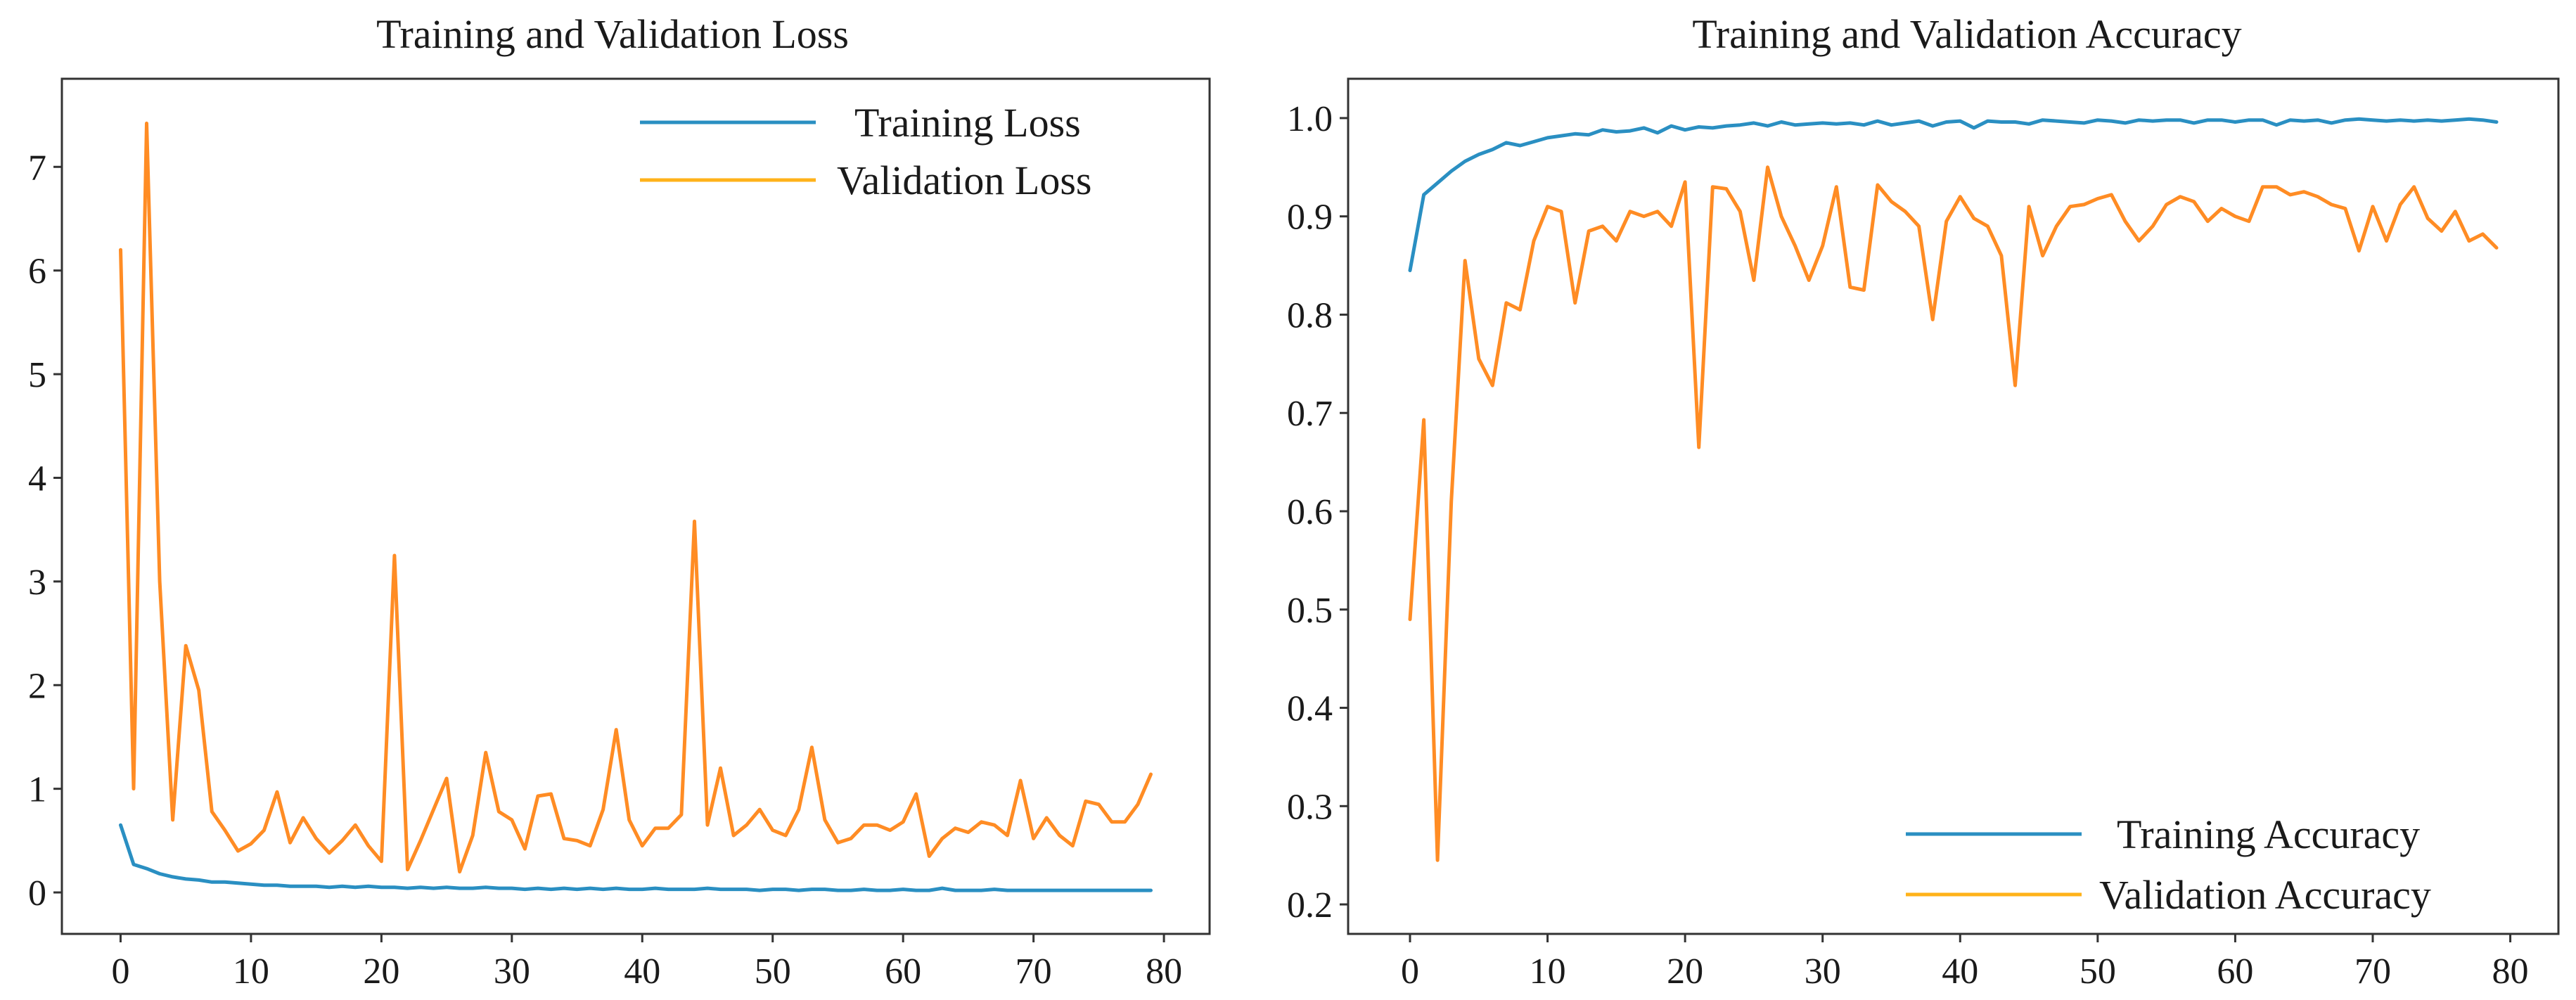 Image resolution: width=2576 pixels, height=1000 pixels. Describe the element at coordinates (964, 180) in the screenshot. I see `legend-label-validation-loss: Validation Loss` at that location.